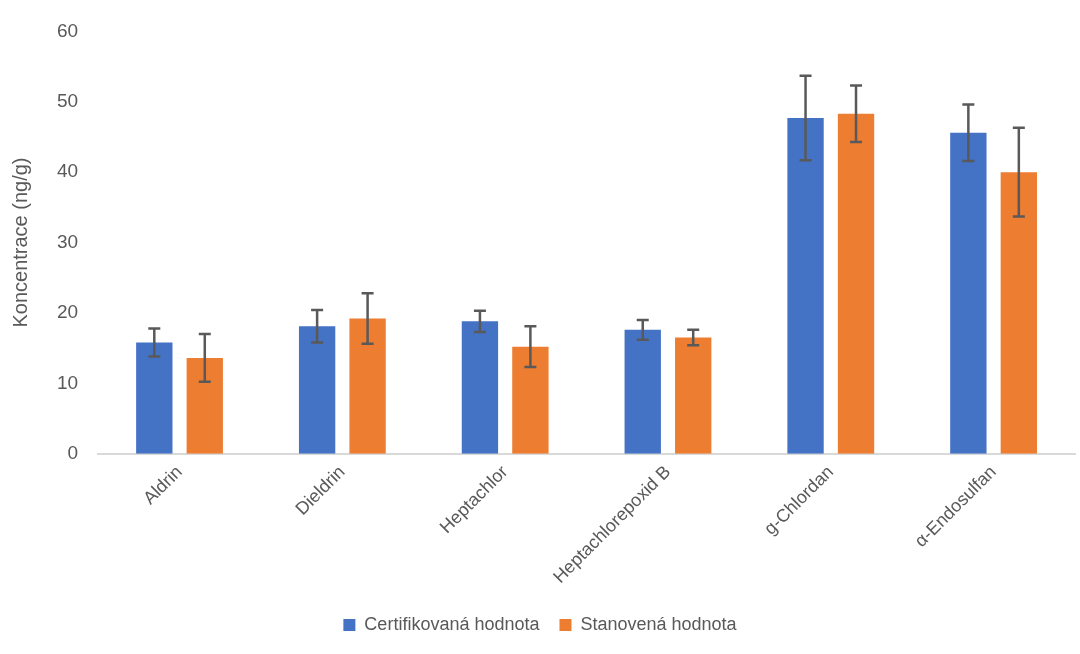 The width and height of the screenshot is (1080, 654). What do you see at coordinates (19, 242) in the screenshot?
I see `y-axis-title: Koncentrace (ng/g)` at bounding box center [19, 242].